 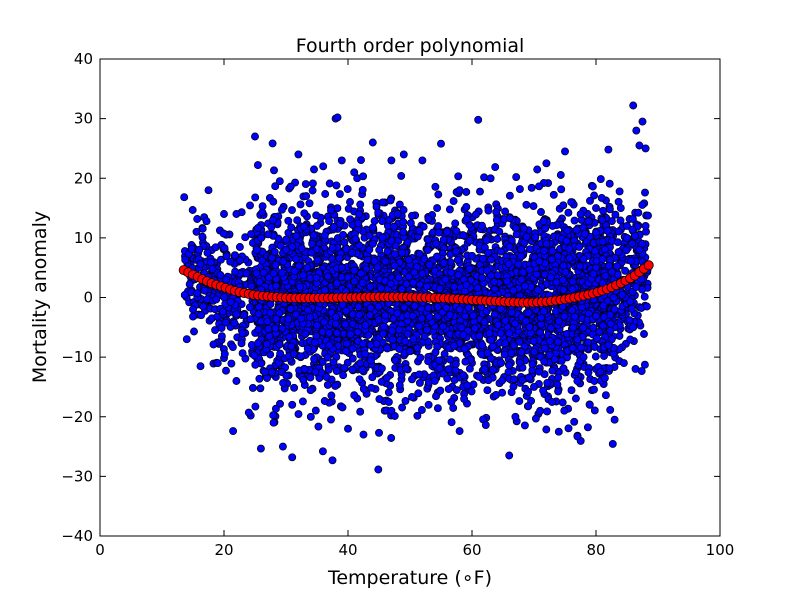 I want to click on y-tick-label: −40, so click(x=77, y=536).